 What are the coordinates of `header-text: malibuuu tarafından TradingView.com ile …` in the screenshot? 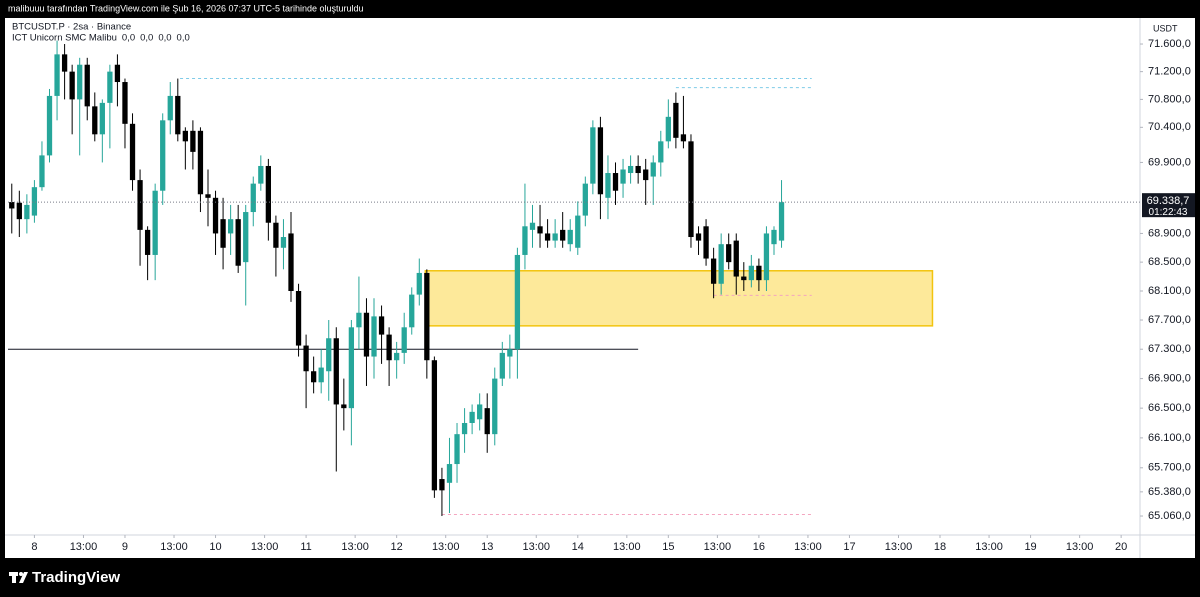 It's located at (186, 8).